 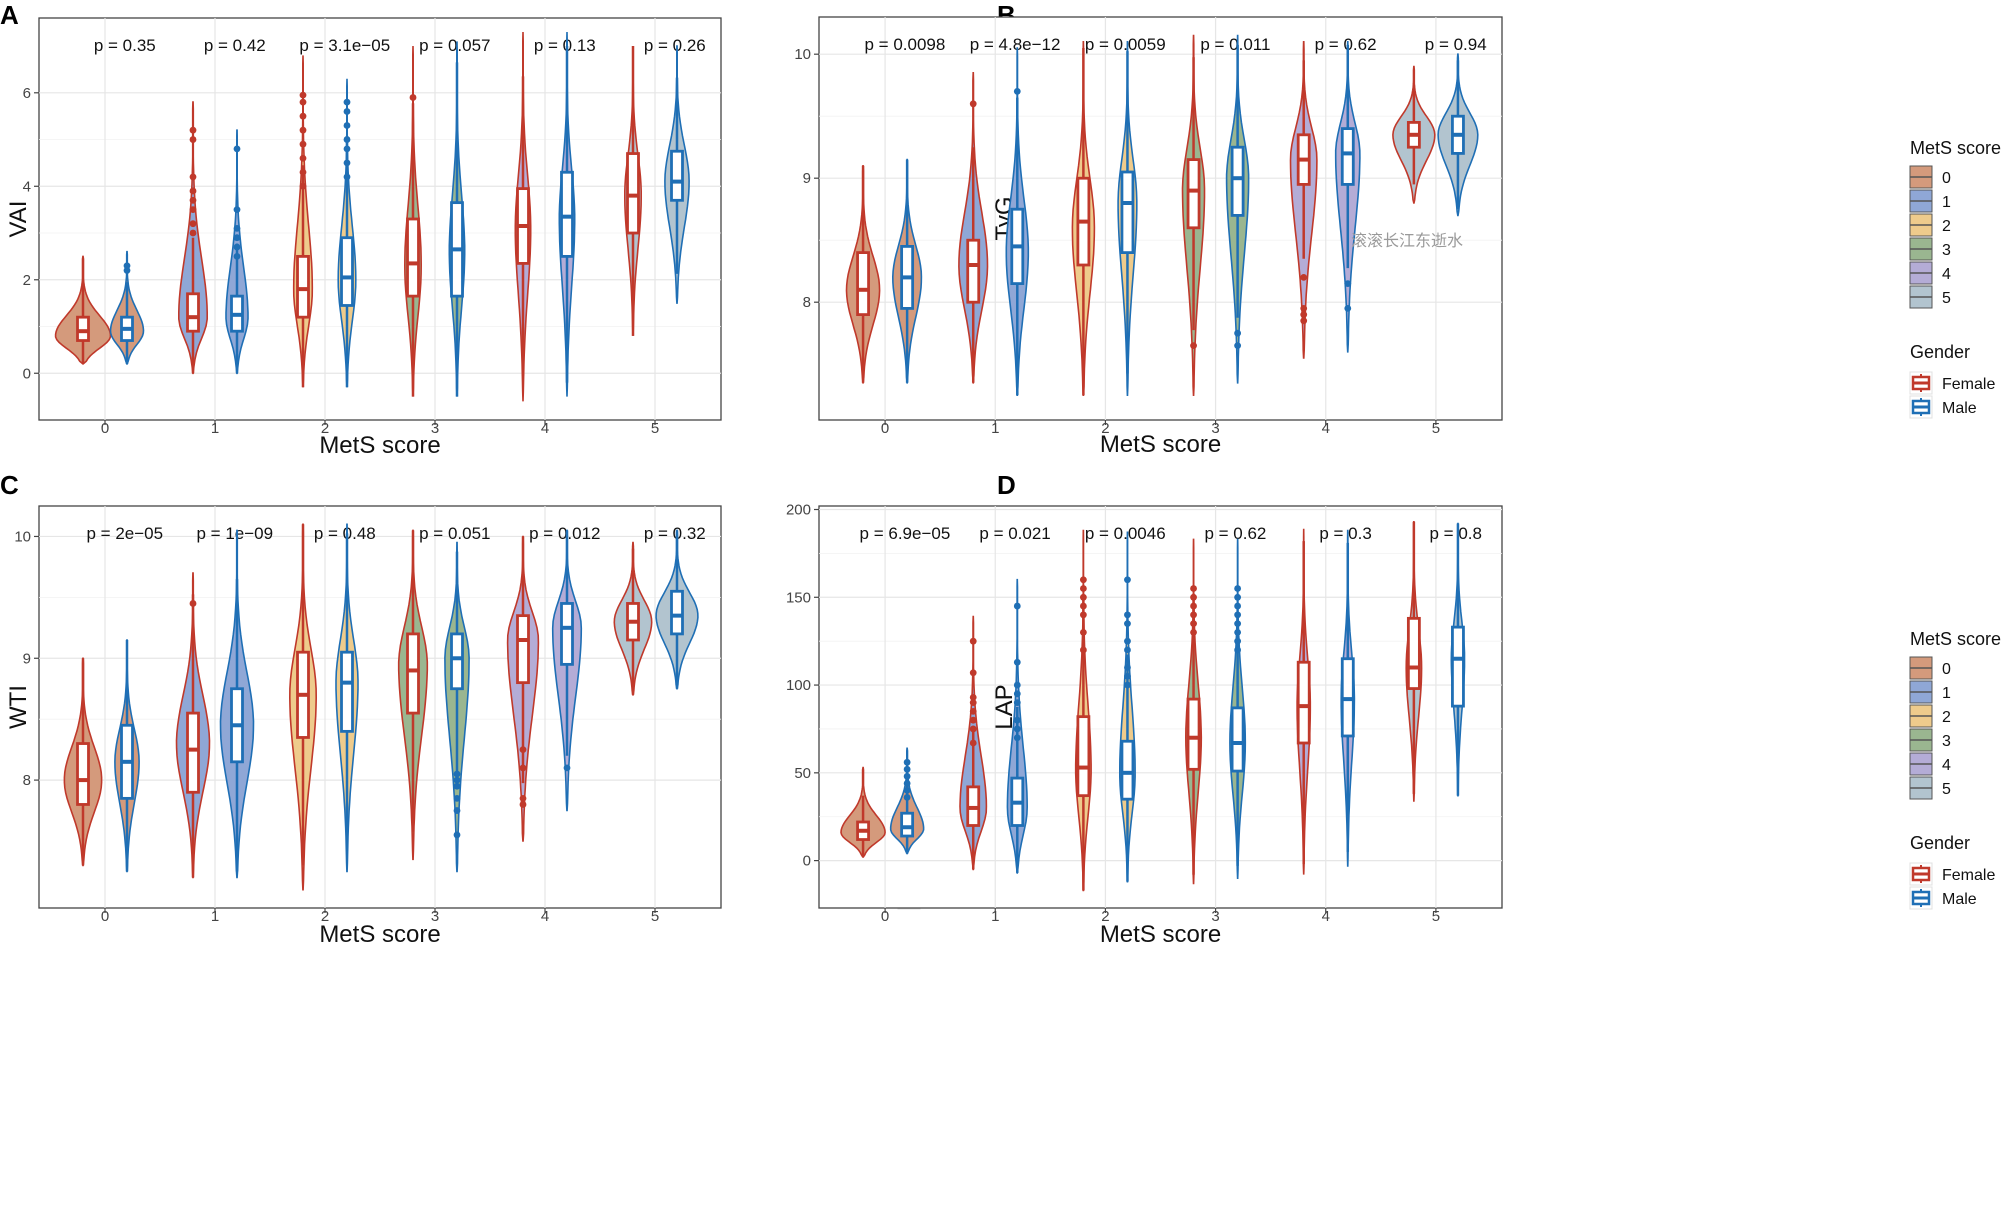 What do you see at coordinates (345, 533) in the screenshot?
I see `p-value-label: p = 0.48` at bounding box center [345, 533].